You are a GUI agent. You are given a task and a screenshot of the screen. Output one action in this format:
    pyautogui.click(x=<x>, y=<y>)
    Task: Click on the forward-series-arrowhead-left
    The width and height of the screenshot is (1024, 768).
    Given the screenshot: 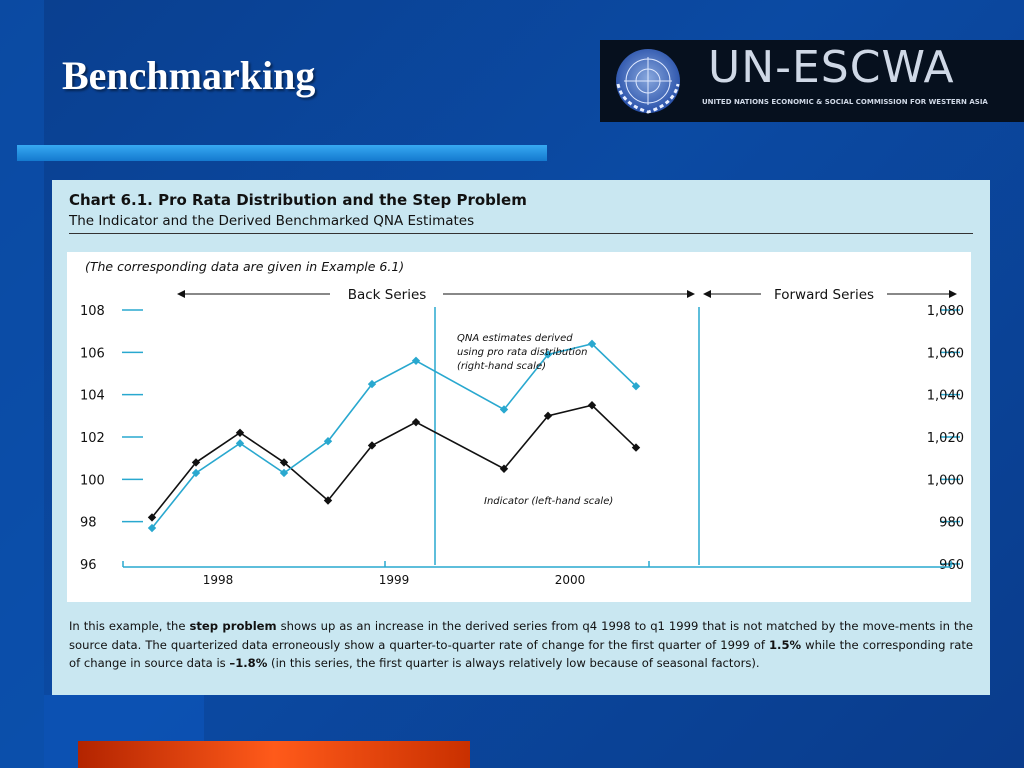 What is the action you would take?
    pyautogui.click(x=707, y=294)
    